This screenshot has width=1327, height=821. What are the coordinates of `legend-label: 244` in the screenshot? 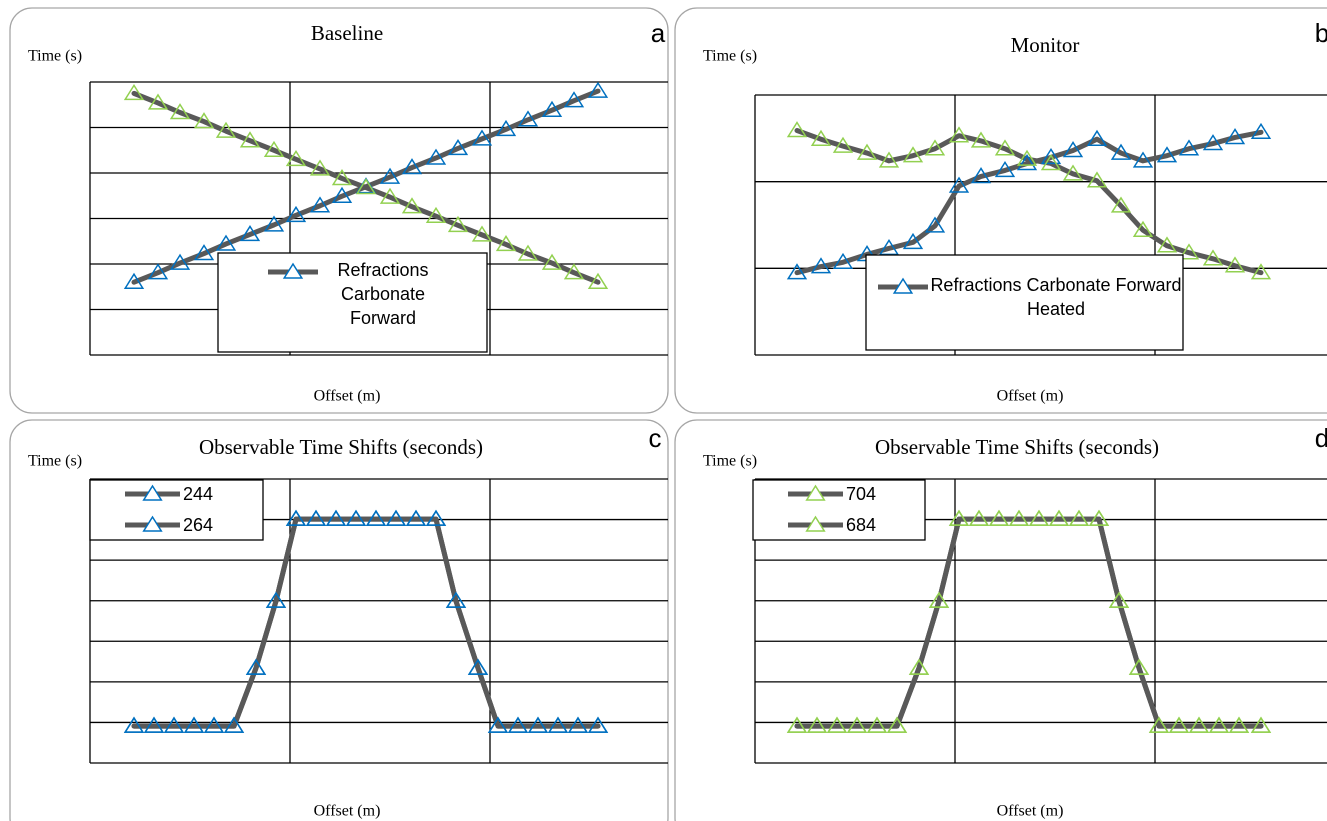 It's located at (198, 494).